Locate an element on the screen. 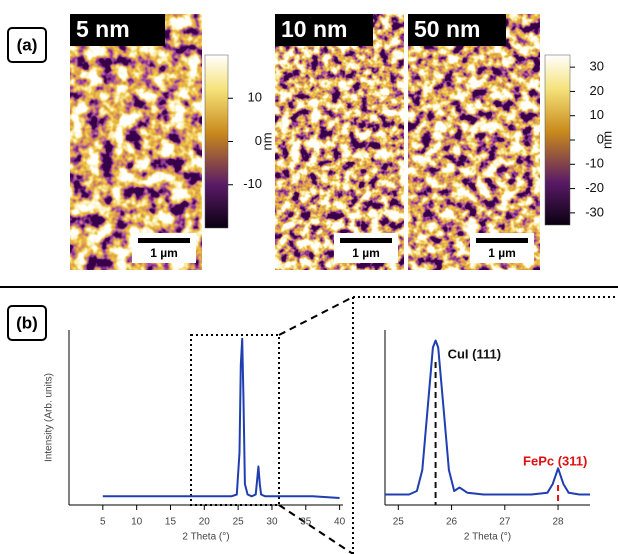  annotation: FePc (311) is located at coordinates (555, 460).